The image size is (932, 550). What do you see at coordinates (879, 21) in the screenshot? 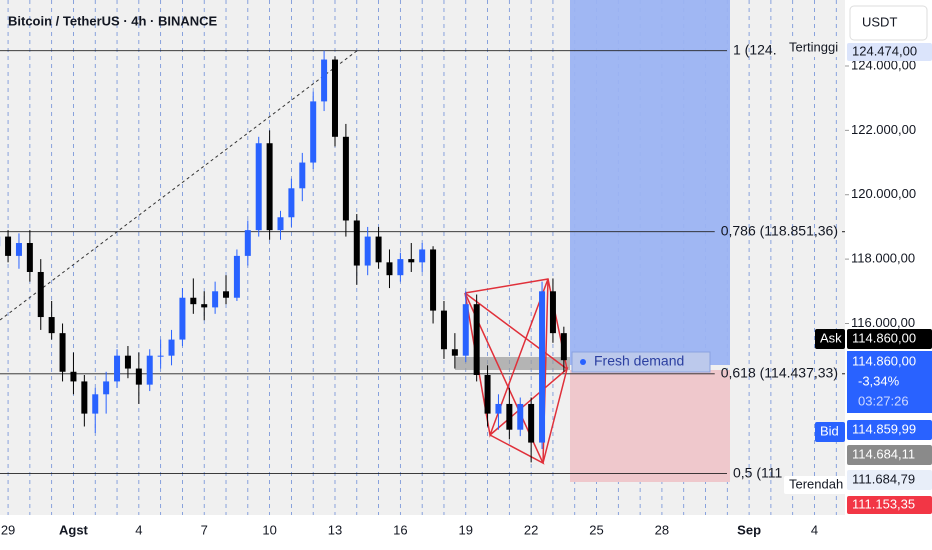
I see `currency: USDT` at bounding box center [879, 21].